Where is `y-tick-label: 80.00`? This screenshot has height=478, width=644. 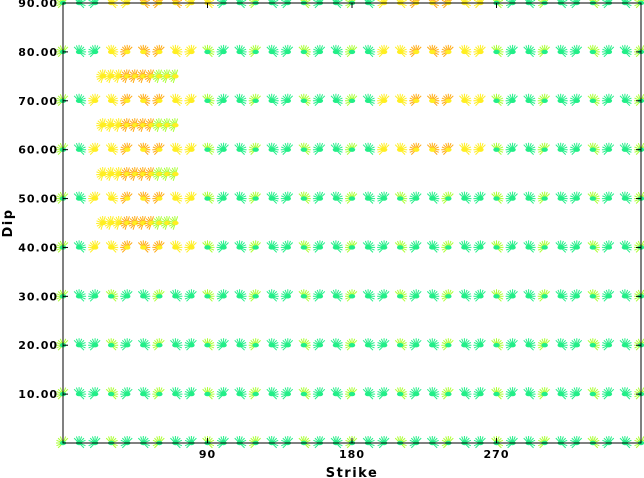
y-tick-label: 80.00 is located at coordinates (38, 52).